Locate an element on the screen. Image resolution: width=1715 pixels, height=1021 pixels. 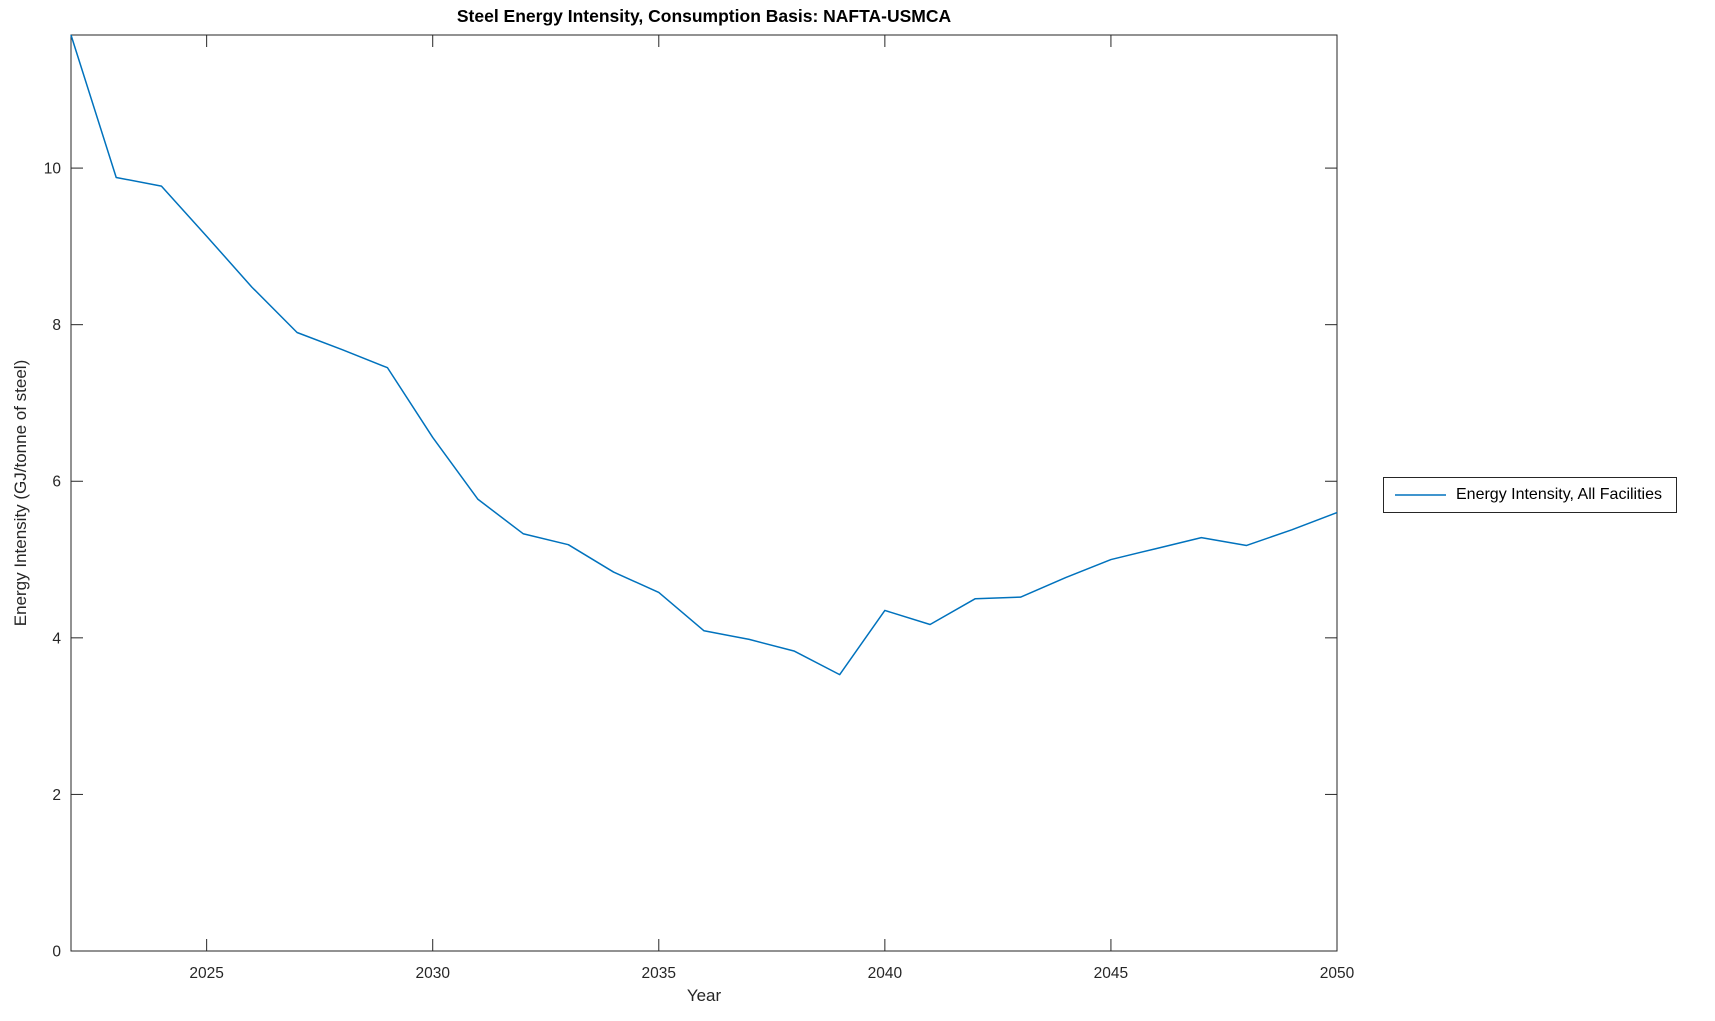
x-axis-label: Year is located at coordinates (704, 995).